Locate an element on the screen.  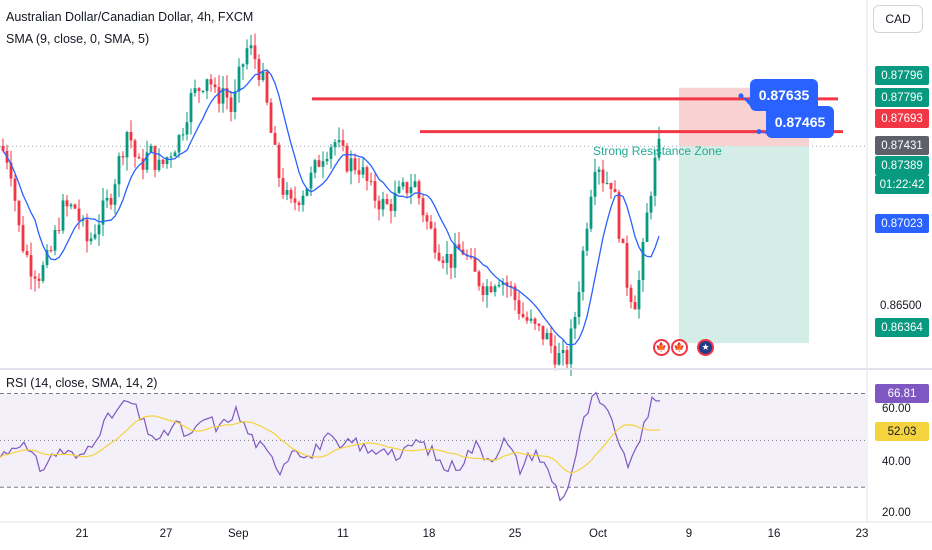
time-axis-label: Oct is located at coordinates (598, 534).